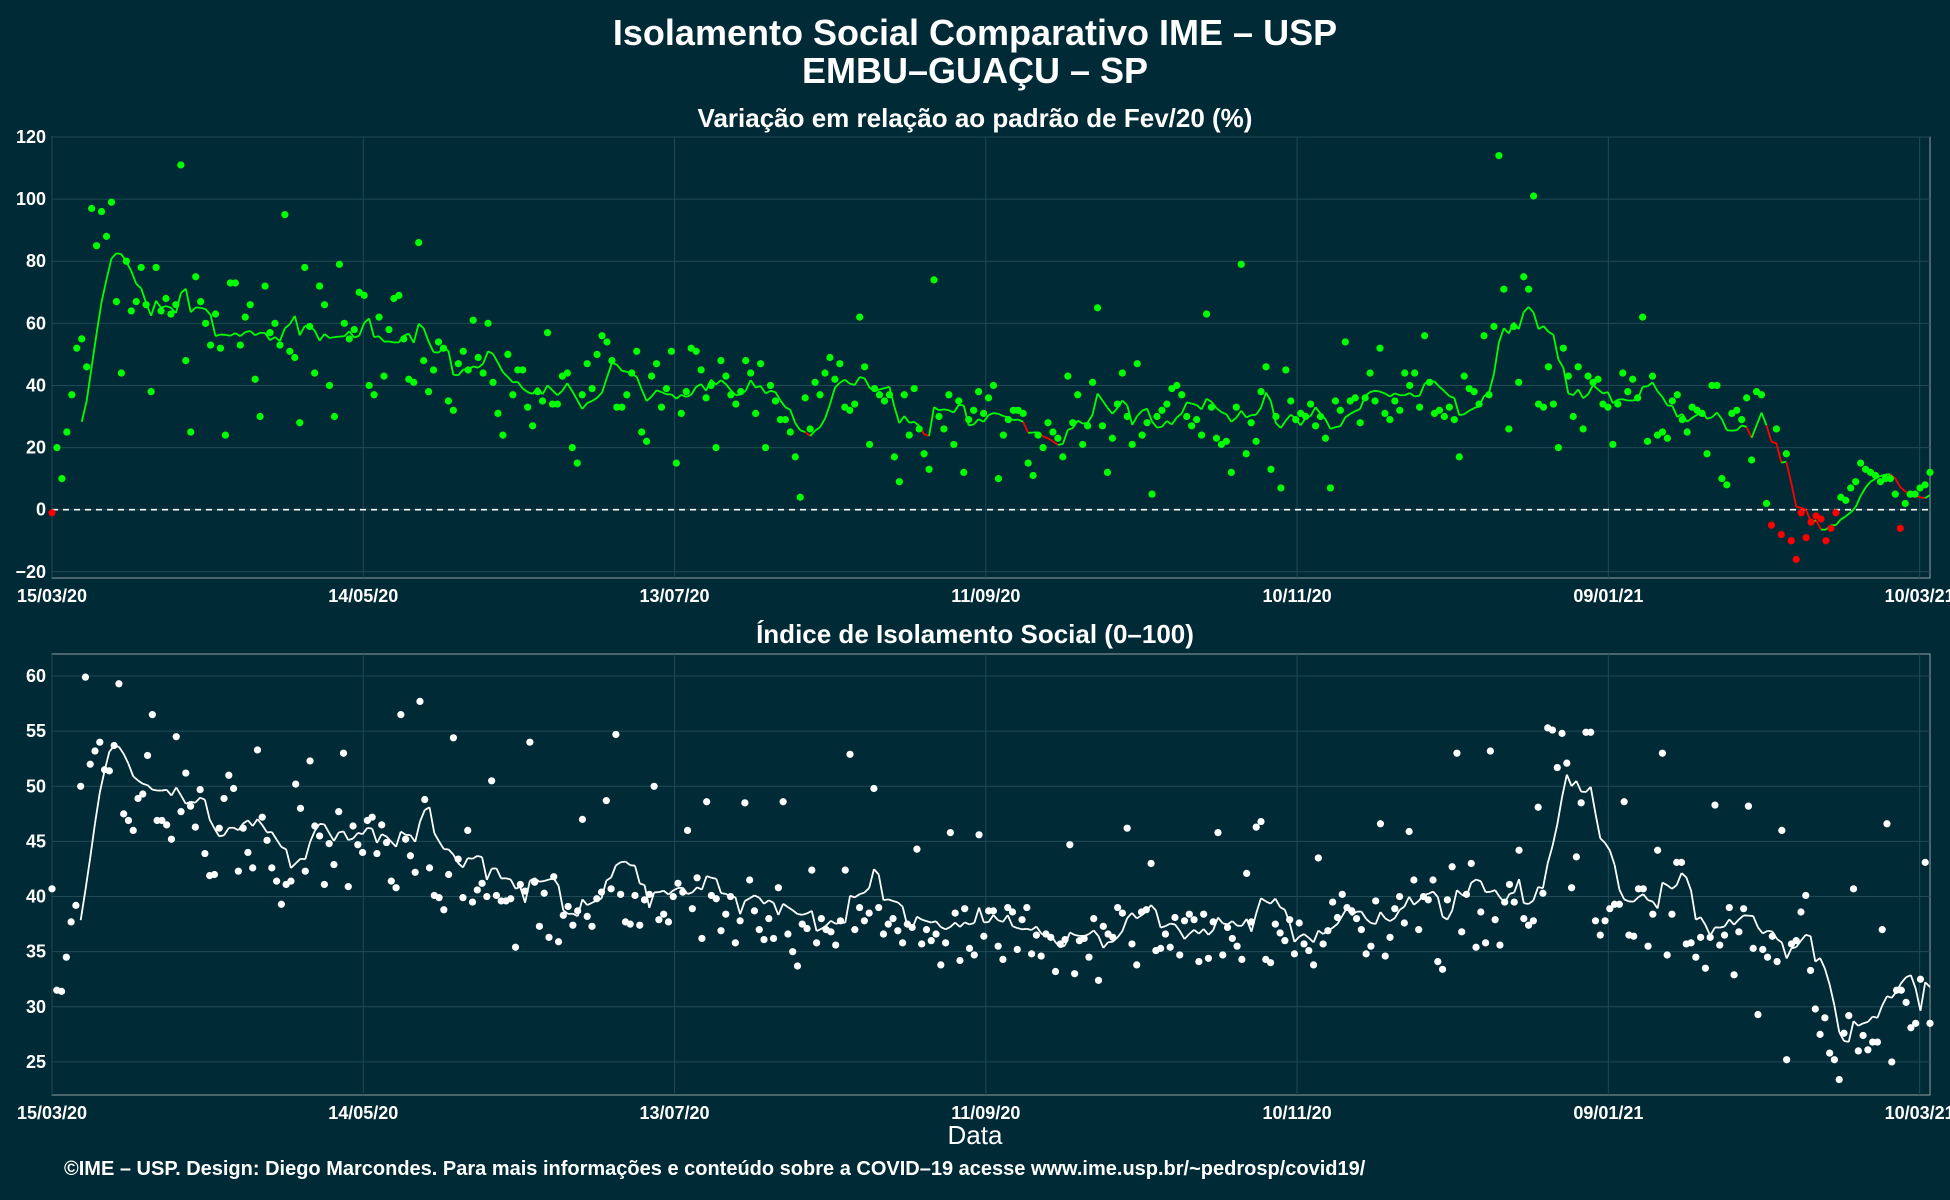  Describe the element at coordinates (36, 786) in the screenshot. I see `index-y-tick-label: 50` at that location.